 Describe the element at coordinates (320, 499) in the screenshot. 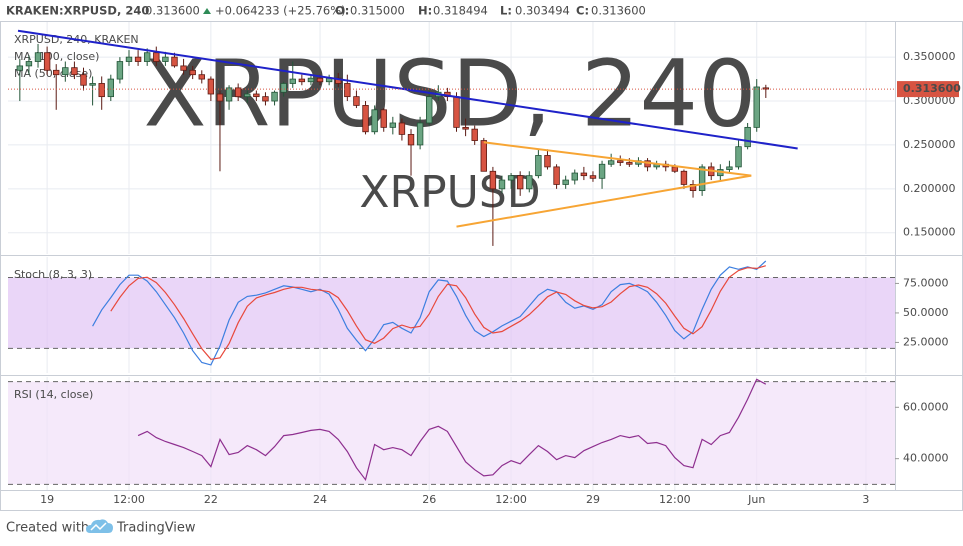

I see `x-tick-label: 24` at that location.